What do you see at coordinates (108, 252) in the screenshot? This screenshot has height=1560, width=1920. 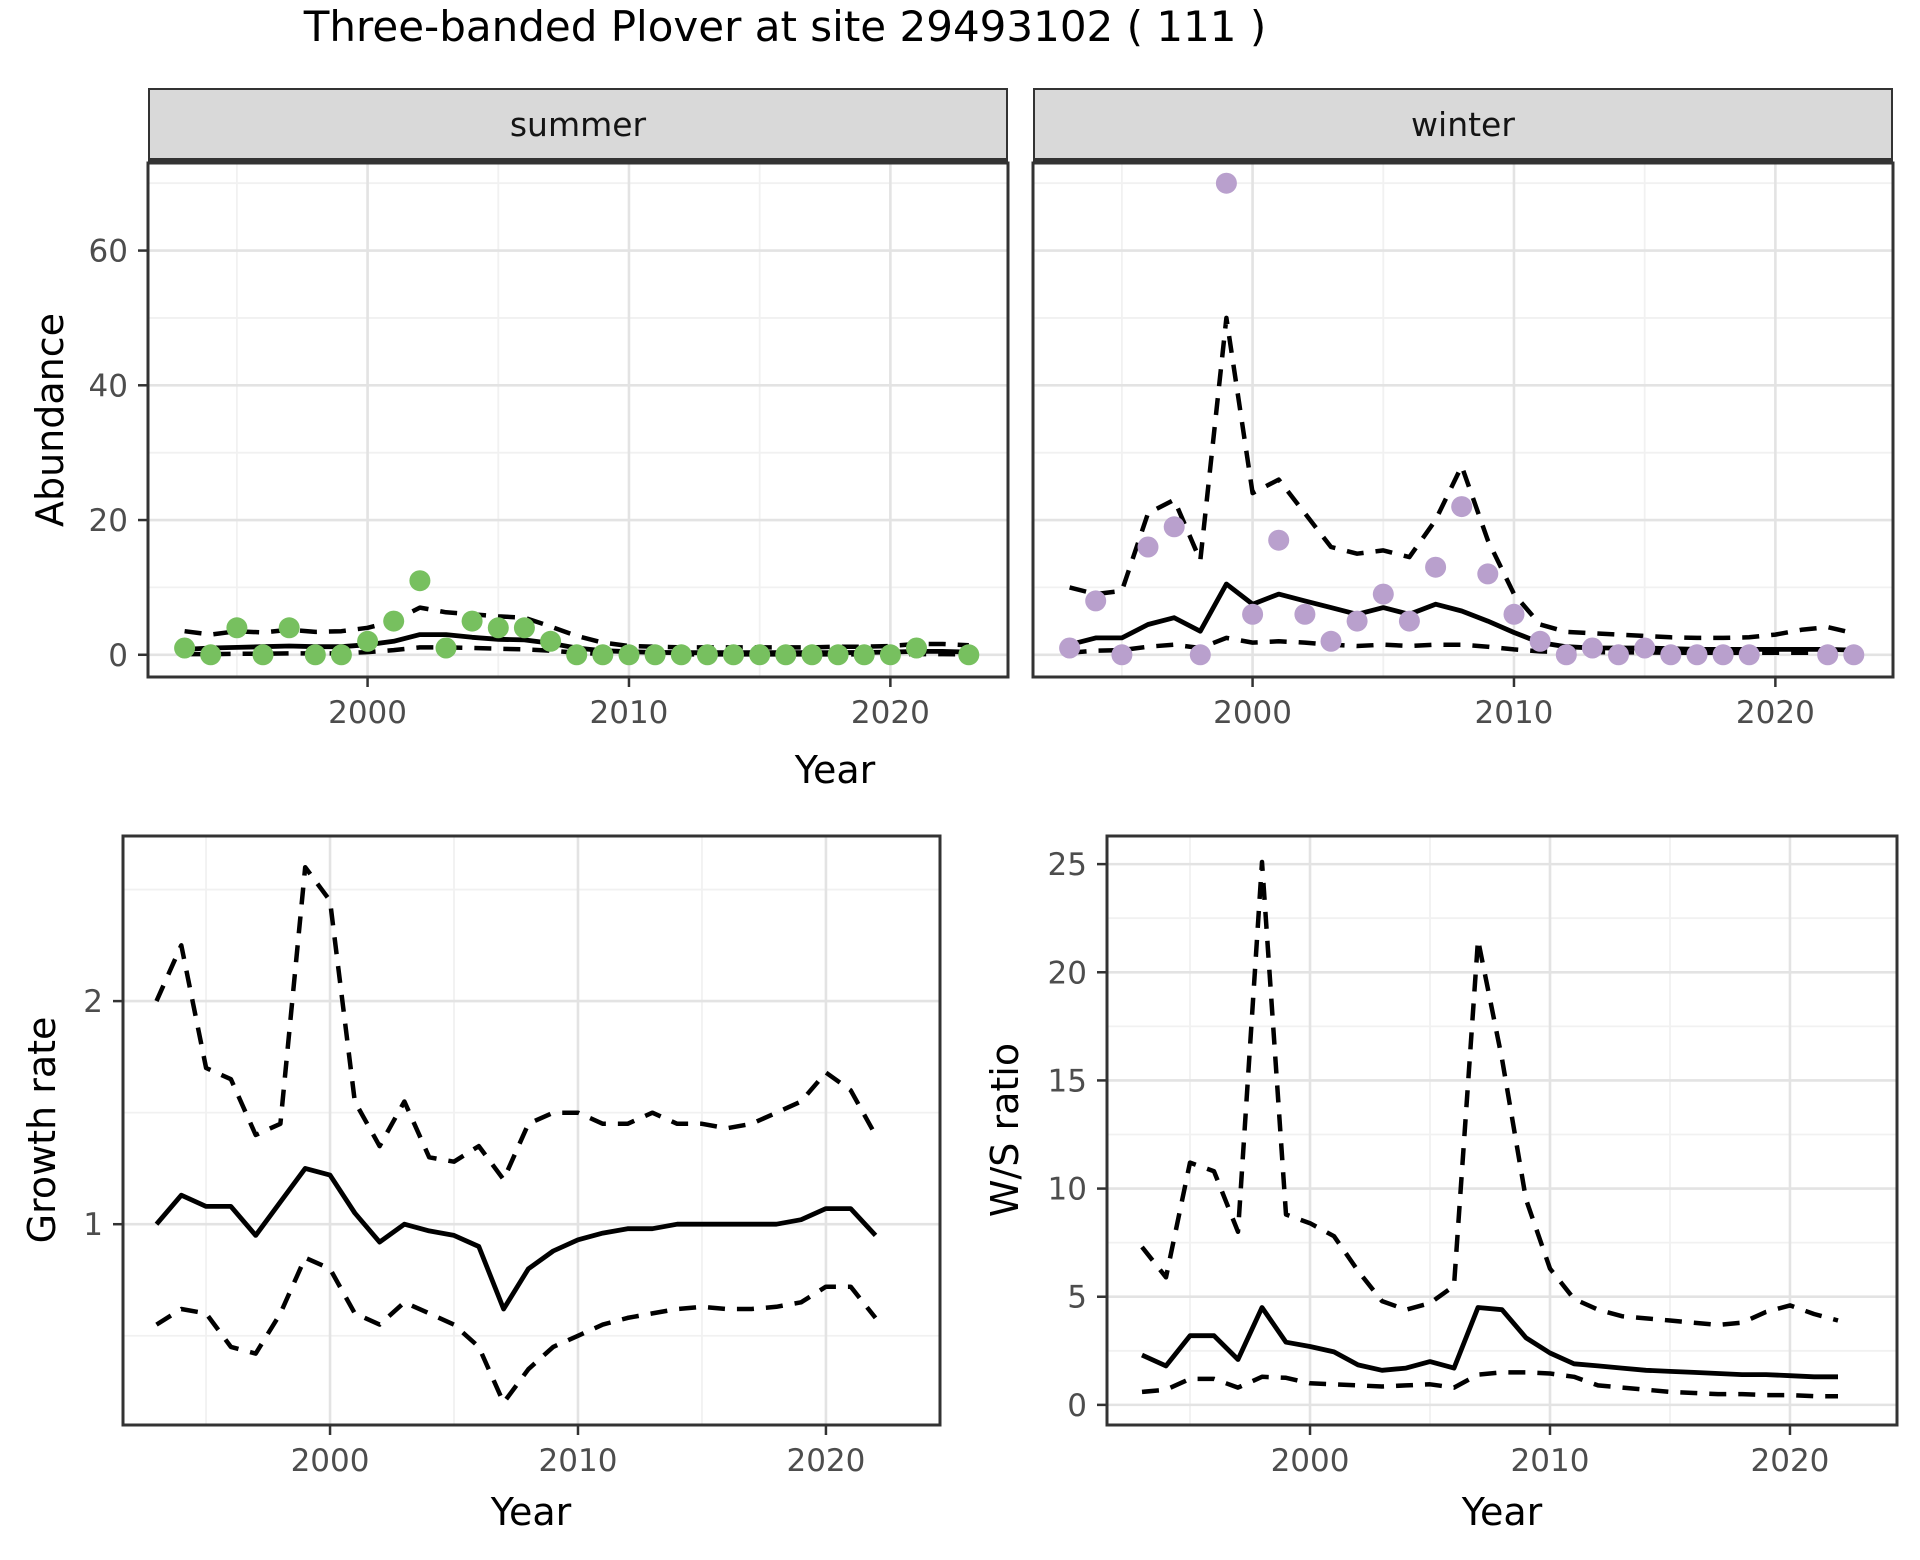 I see `y-tick-label: 60` at bounding box center [108, 252].